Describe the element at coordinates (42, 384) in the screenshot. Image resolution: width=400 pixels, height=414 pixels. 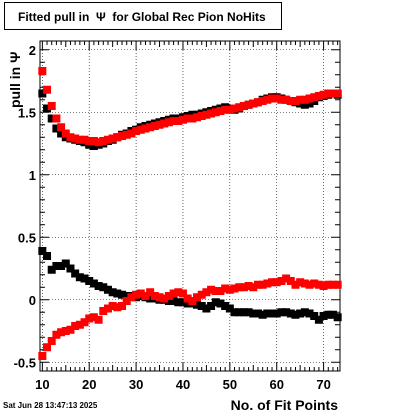
I see `x-tick-label: 10` at that location.